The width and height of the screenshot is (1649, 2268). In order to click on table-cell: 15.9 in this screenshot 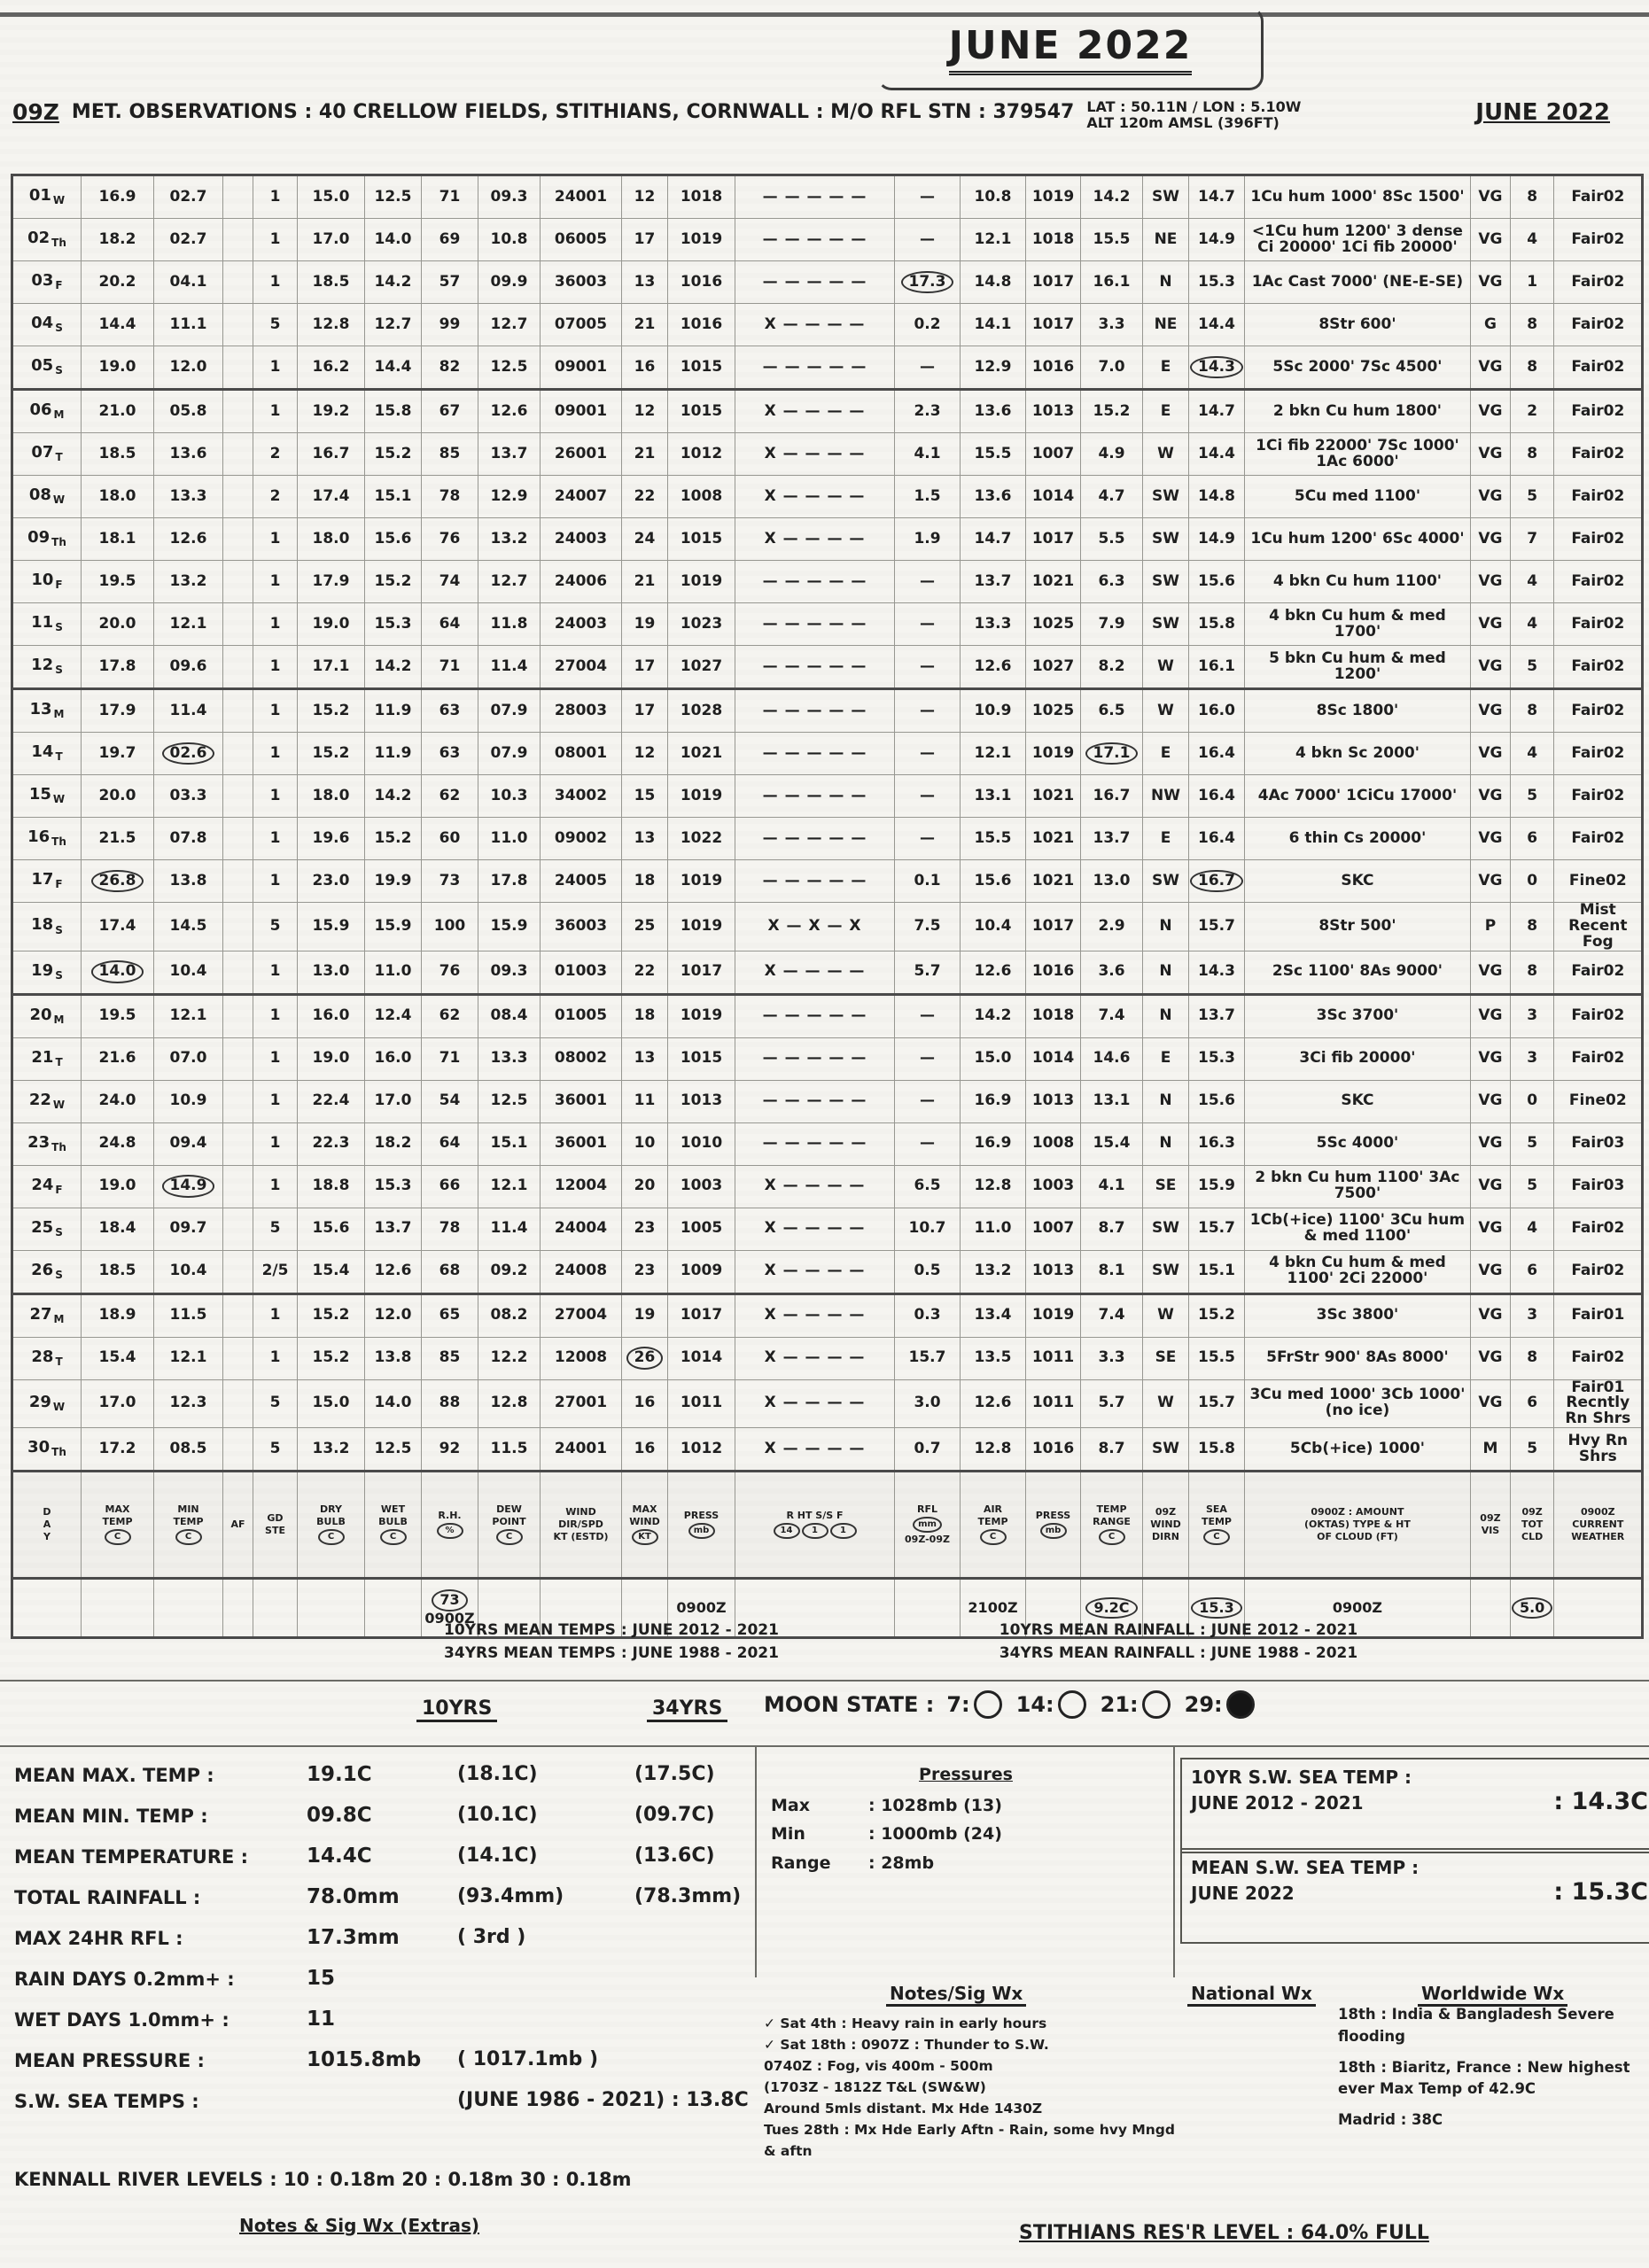, I will do `click(331, 927)`.